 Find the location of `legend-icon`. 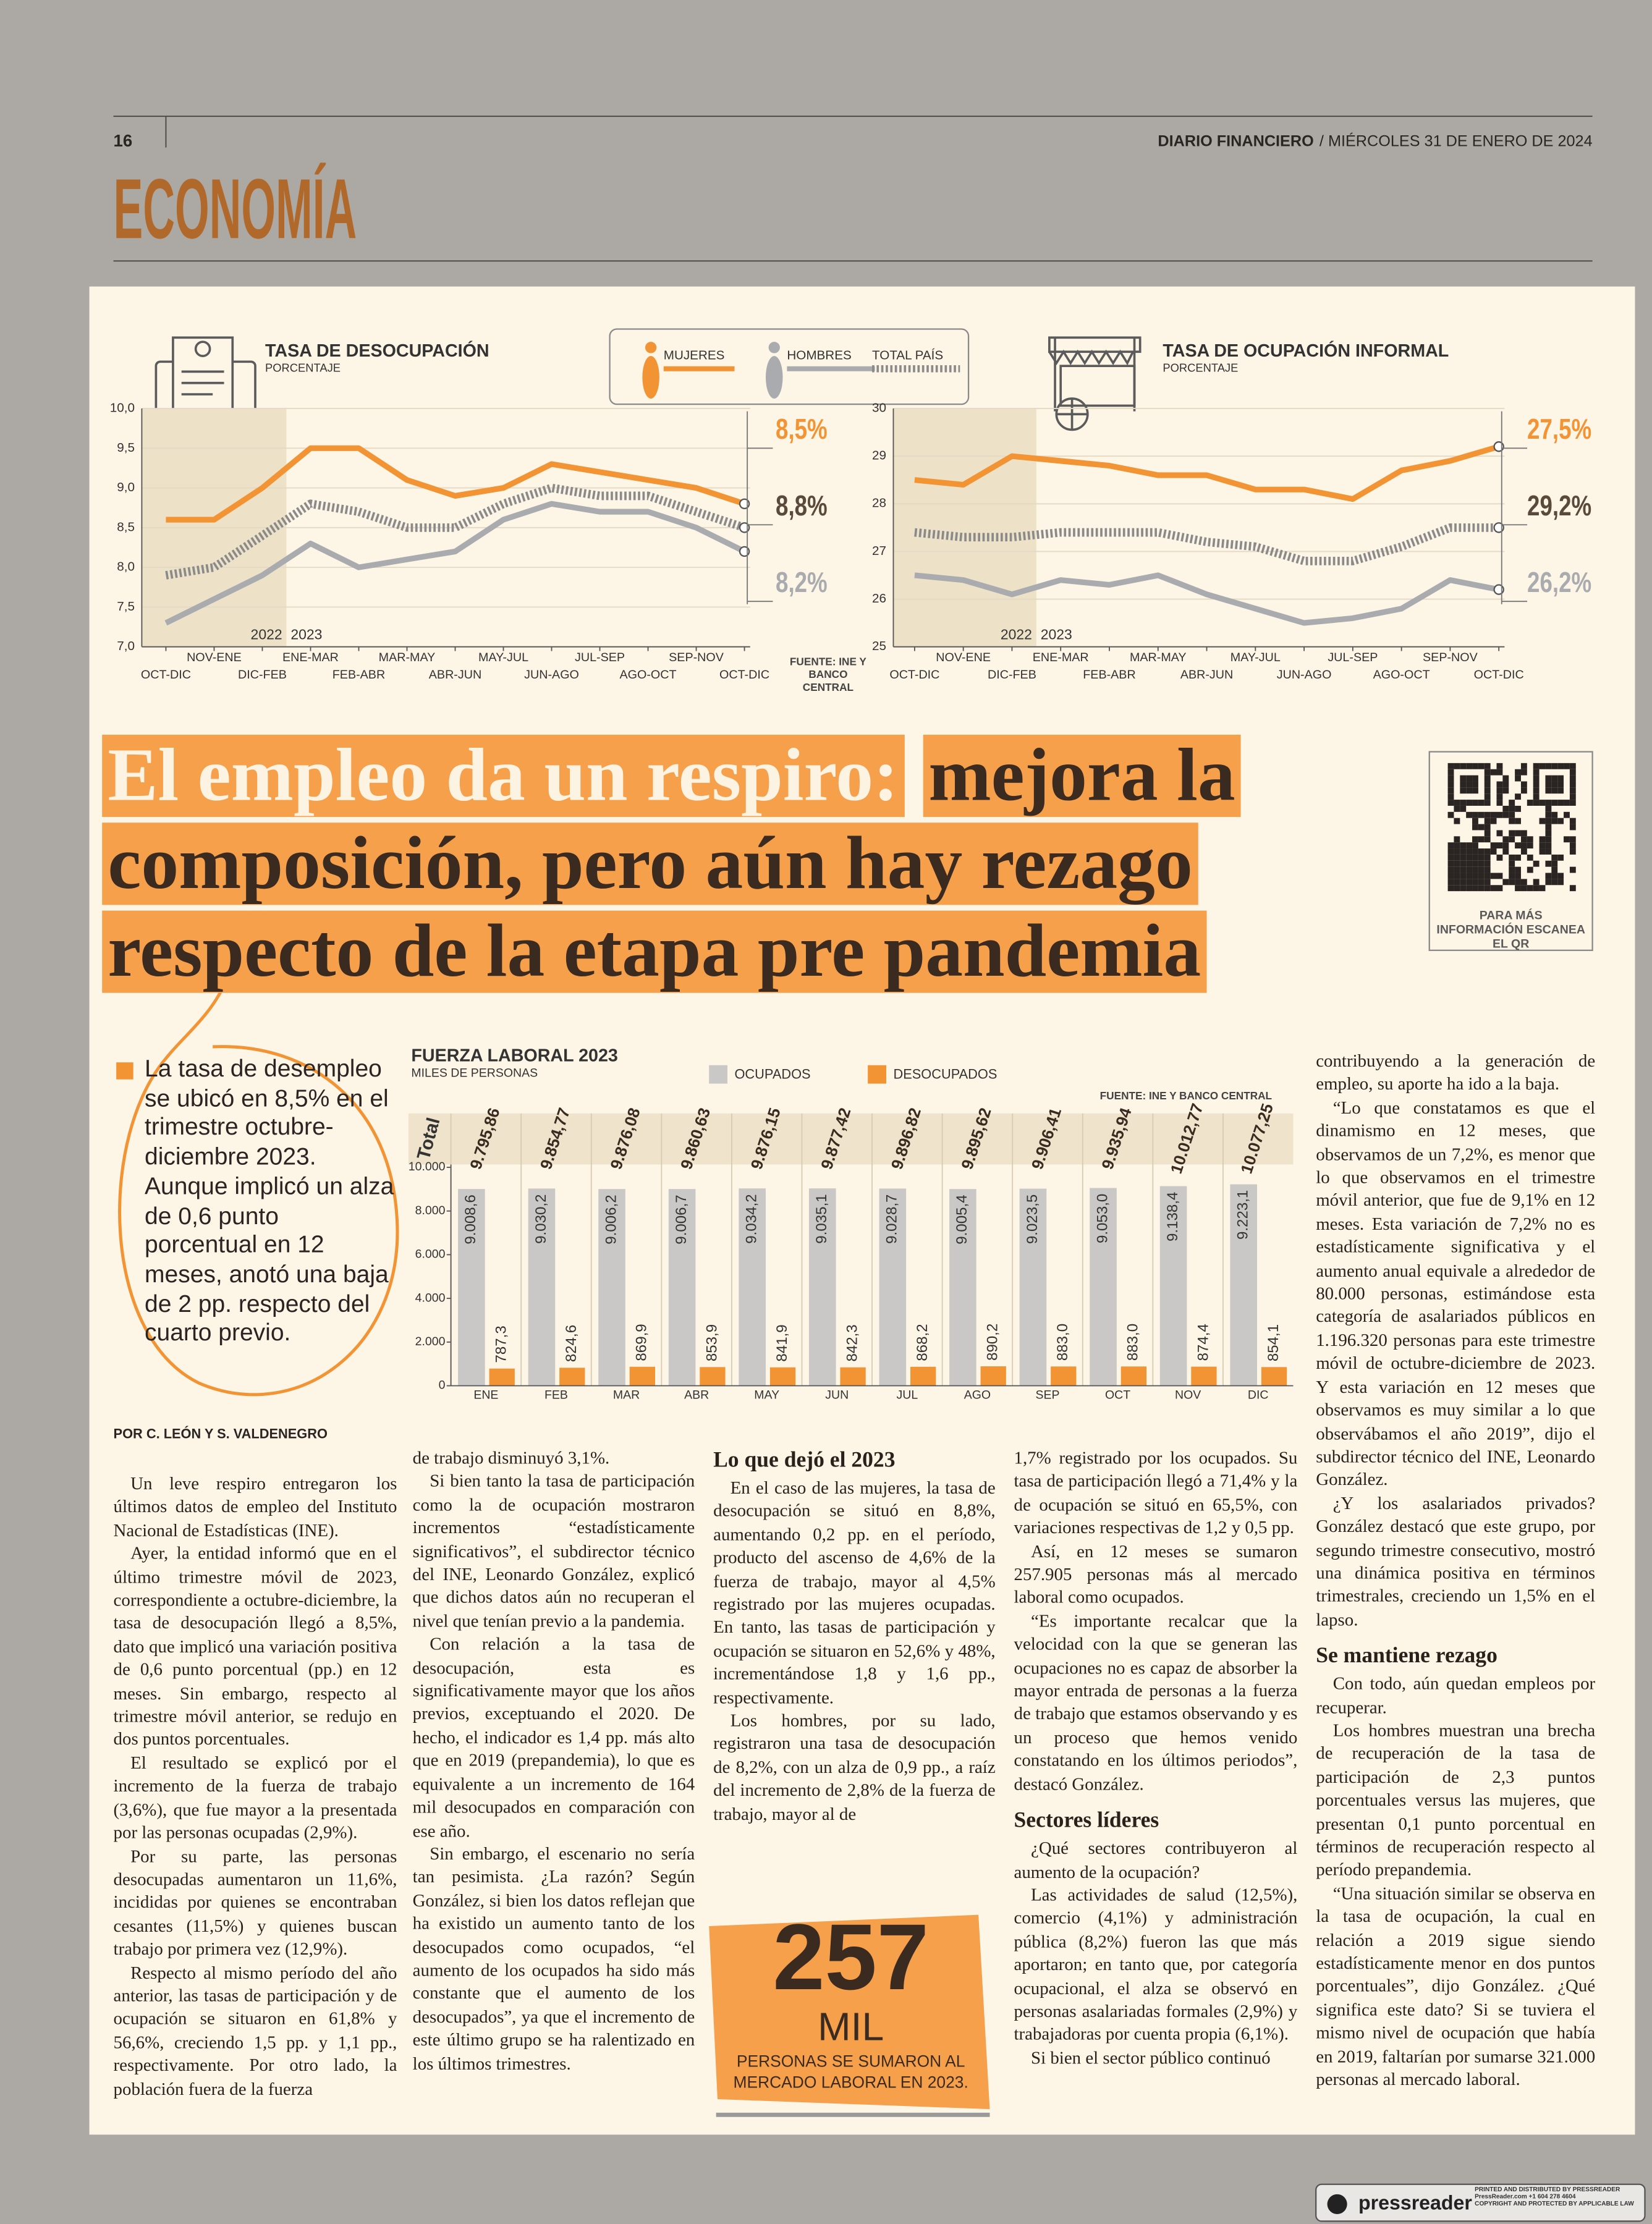

legend-icon is located at coordinates (774, 377).